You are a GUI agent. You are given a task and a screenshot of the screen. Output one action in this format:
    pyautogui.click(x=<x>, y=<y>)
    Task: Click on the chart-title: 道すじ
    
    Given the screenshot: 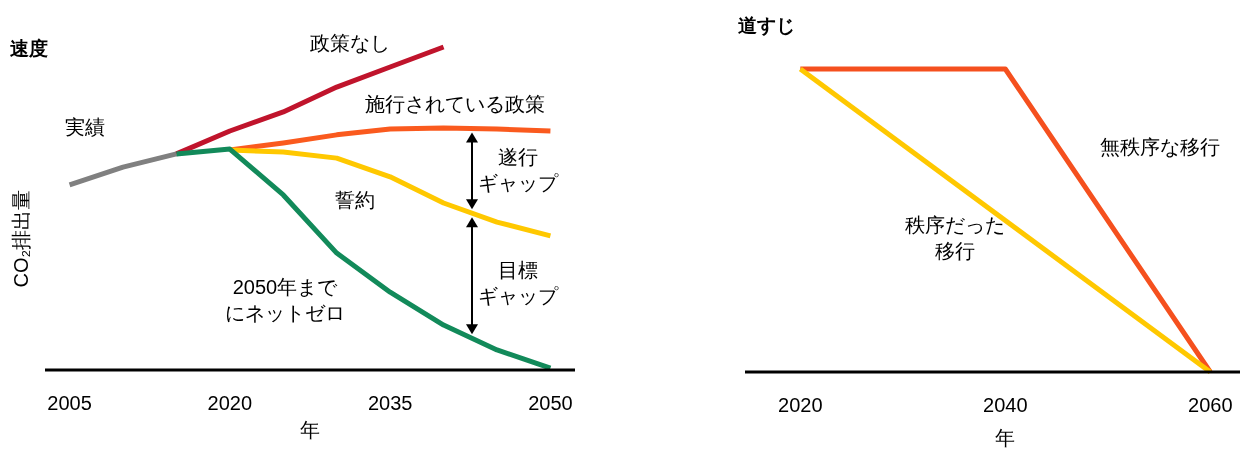 What is the action you would take?
    pyautogui.click(x=766, y=25)
    